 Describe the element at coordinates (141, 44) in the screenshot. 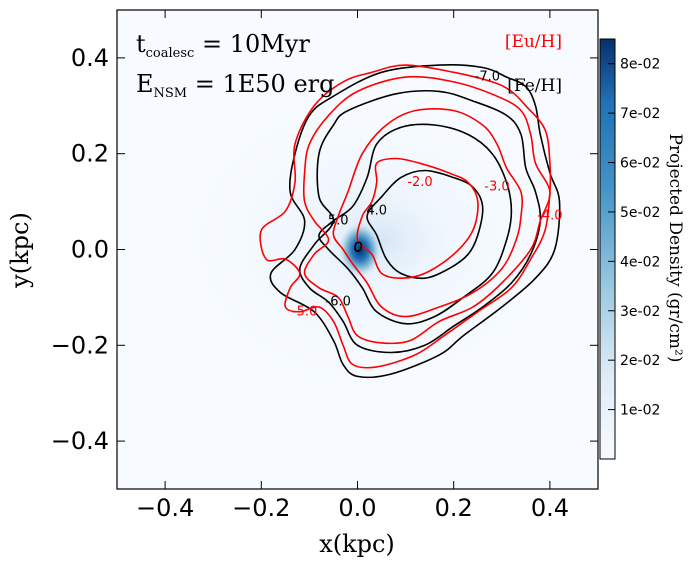

I see `time-symbol: t` at that location.